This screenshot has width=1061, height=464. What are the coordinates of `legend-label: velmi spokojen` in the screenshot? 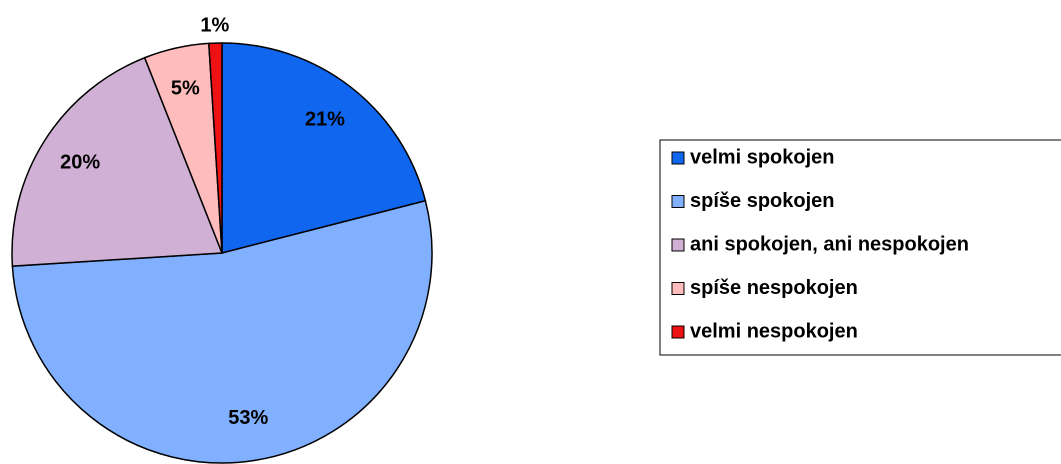 It's located at (762, 157).